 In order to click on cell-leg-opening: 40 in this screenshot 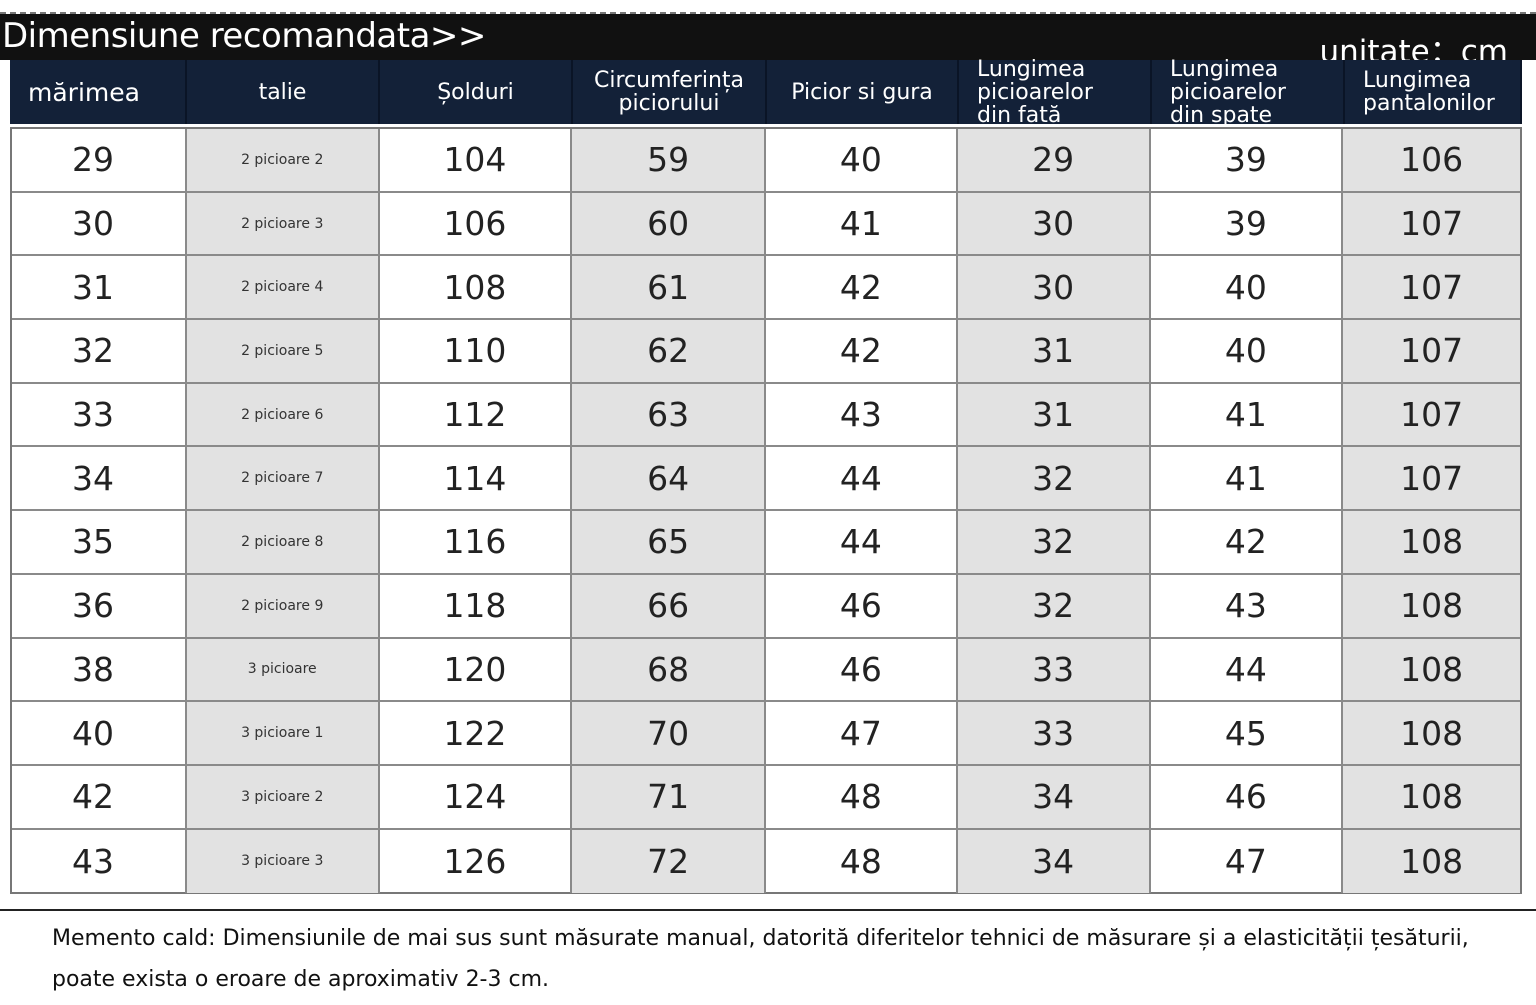, I will do `click(862, 160)`.